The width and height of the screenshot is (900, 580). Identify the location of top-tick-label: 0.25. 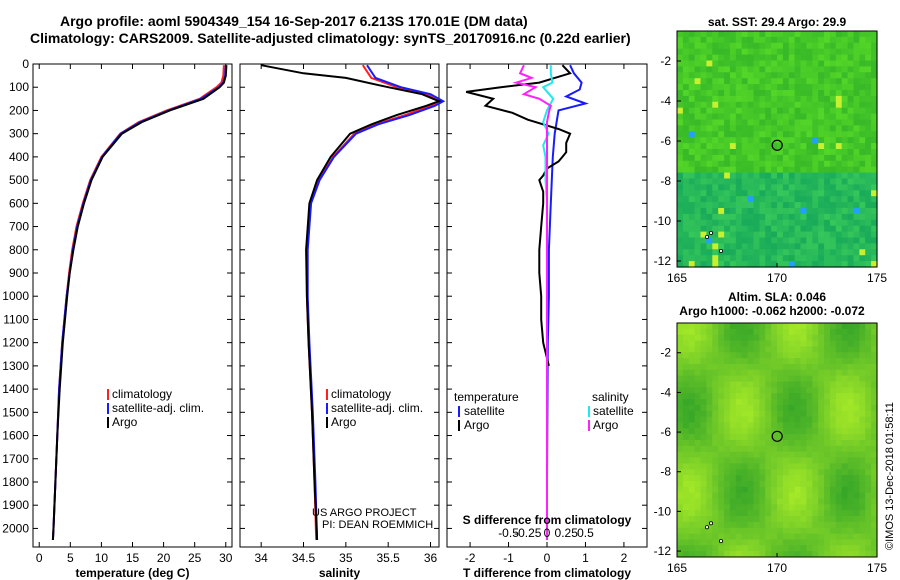
(567, 533).